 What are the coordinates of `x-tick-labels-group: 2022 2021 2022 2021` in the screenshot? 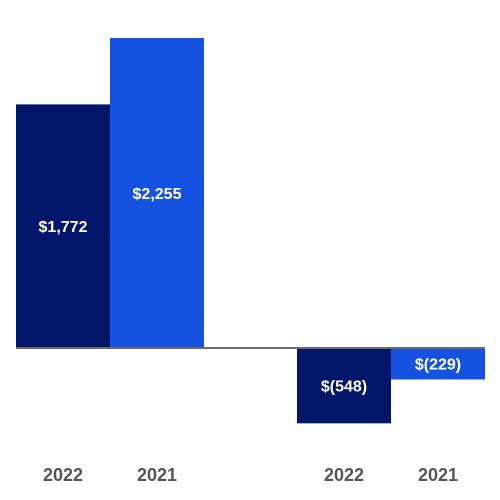 It's located at (250, 475).